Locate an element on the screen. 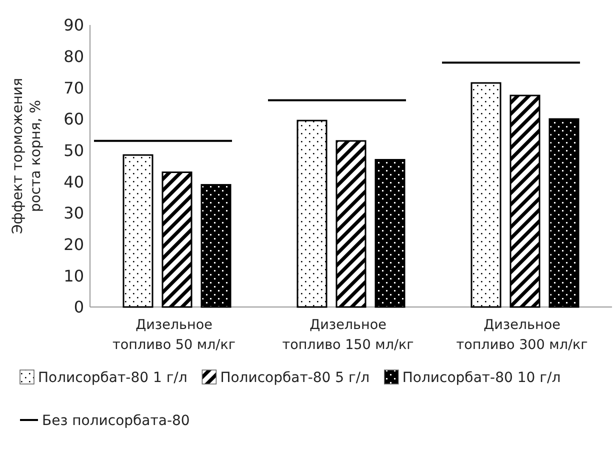 The image size is (614, 452). y-tick-label: 50 is located at coordinates (74, 150).